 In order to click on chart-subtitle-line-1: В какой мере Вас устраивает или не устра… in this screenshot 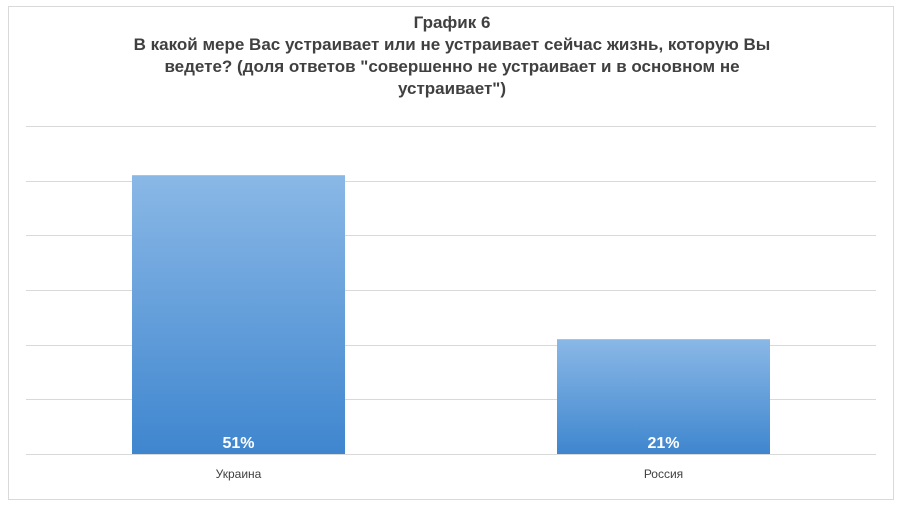, I will do `click(452, 44)`.